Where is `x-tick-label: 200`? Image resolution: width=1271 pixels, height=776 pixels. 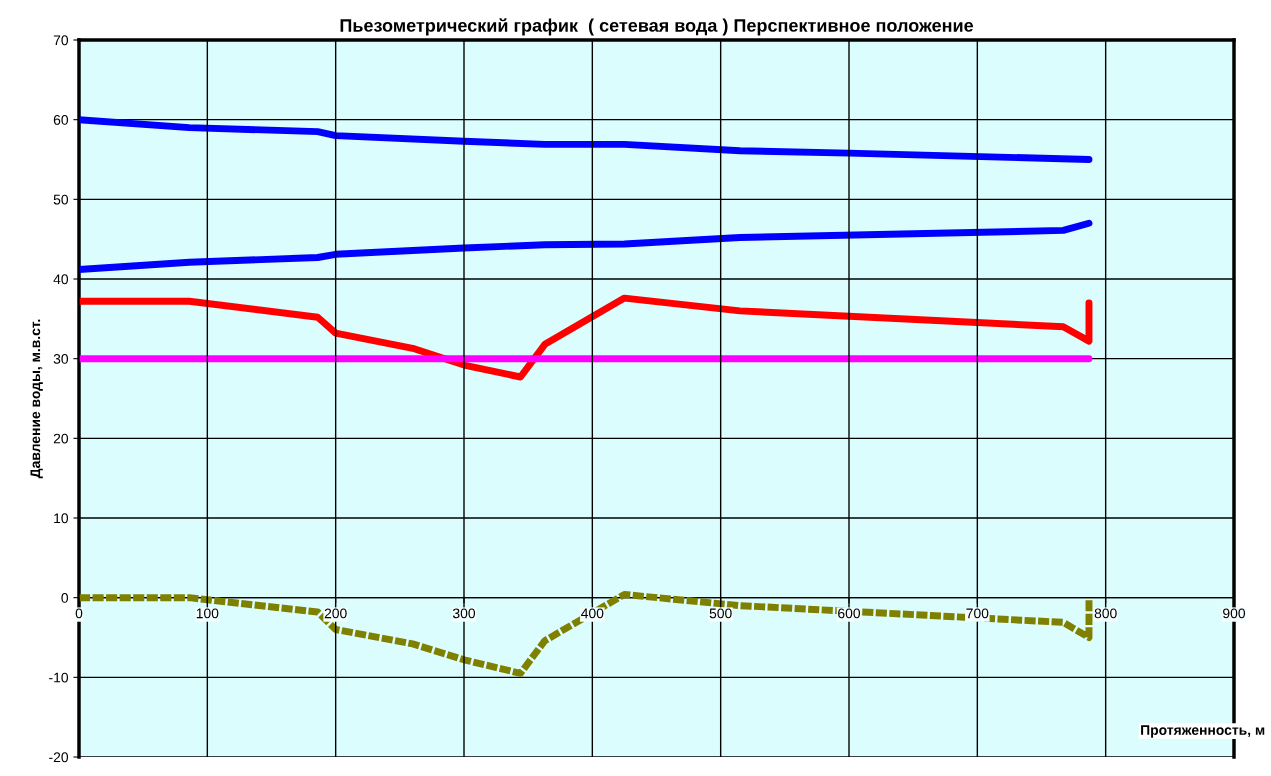
x-tick-label: 200 is located at coordinates (335, 613).